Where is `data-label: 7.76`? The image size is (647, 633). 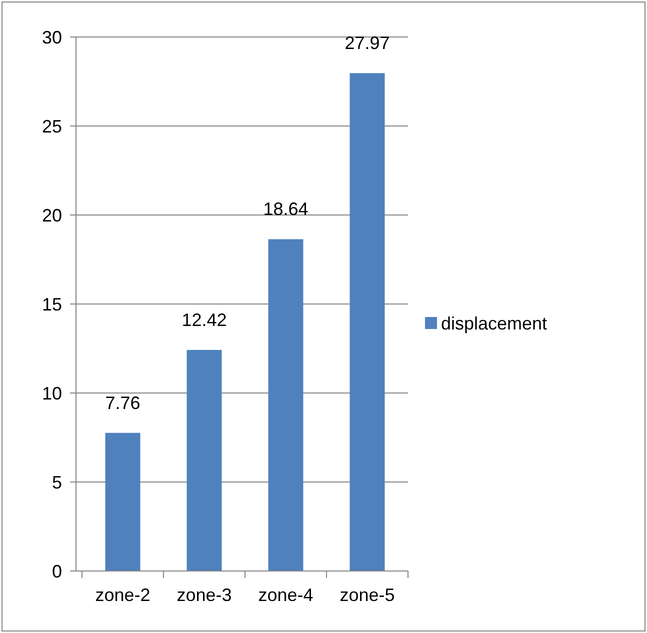 data-label: 7.76 is located at coordinates (122, 402).